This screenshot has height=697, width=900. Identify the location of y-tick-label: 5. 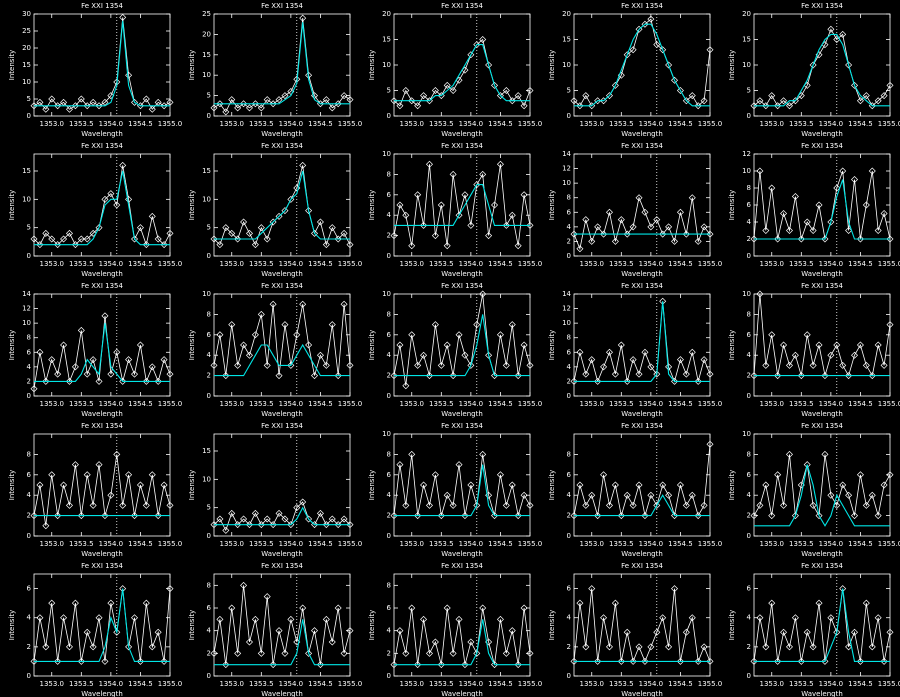
(209, 96).